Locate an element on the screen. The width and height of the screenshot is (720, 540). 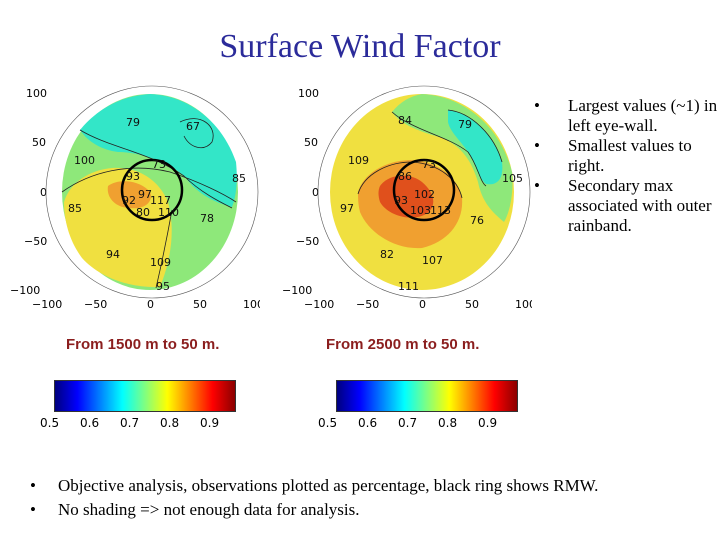
observation-value: 111 is located at coordinates (408, 286).